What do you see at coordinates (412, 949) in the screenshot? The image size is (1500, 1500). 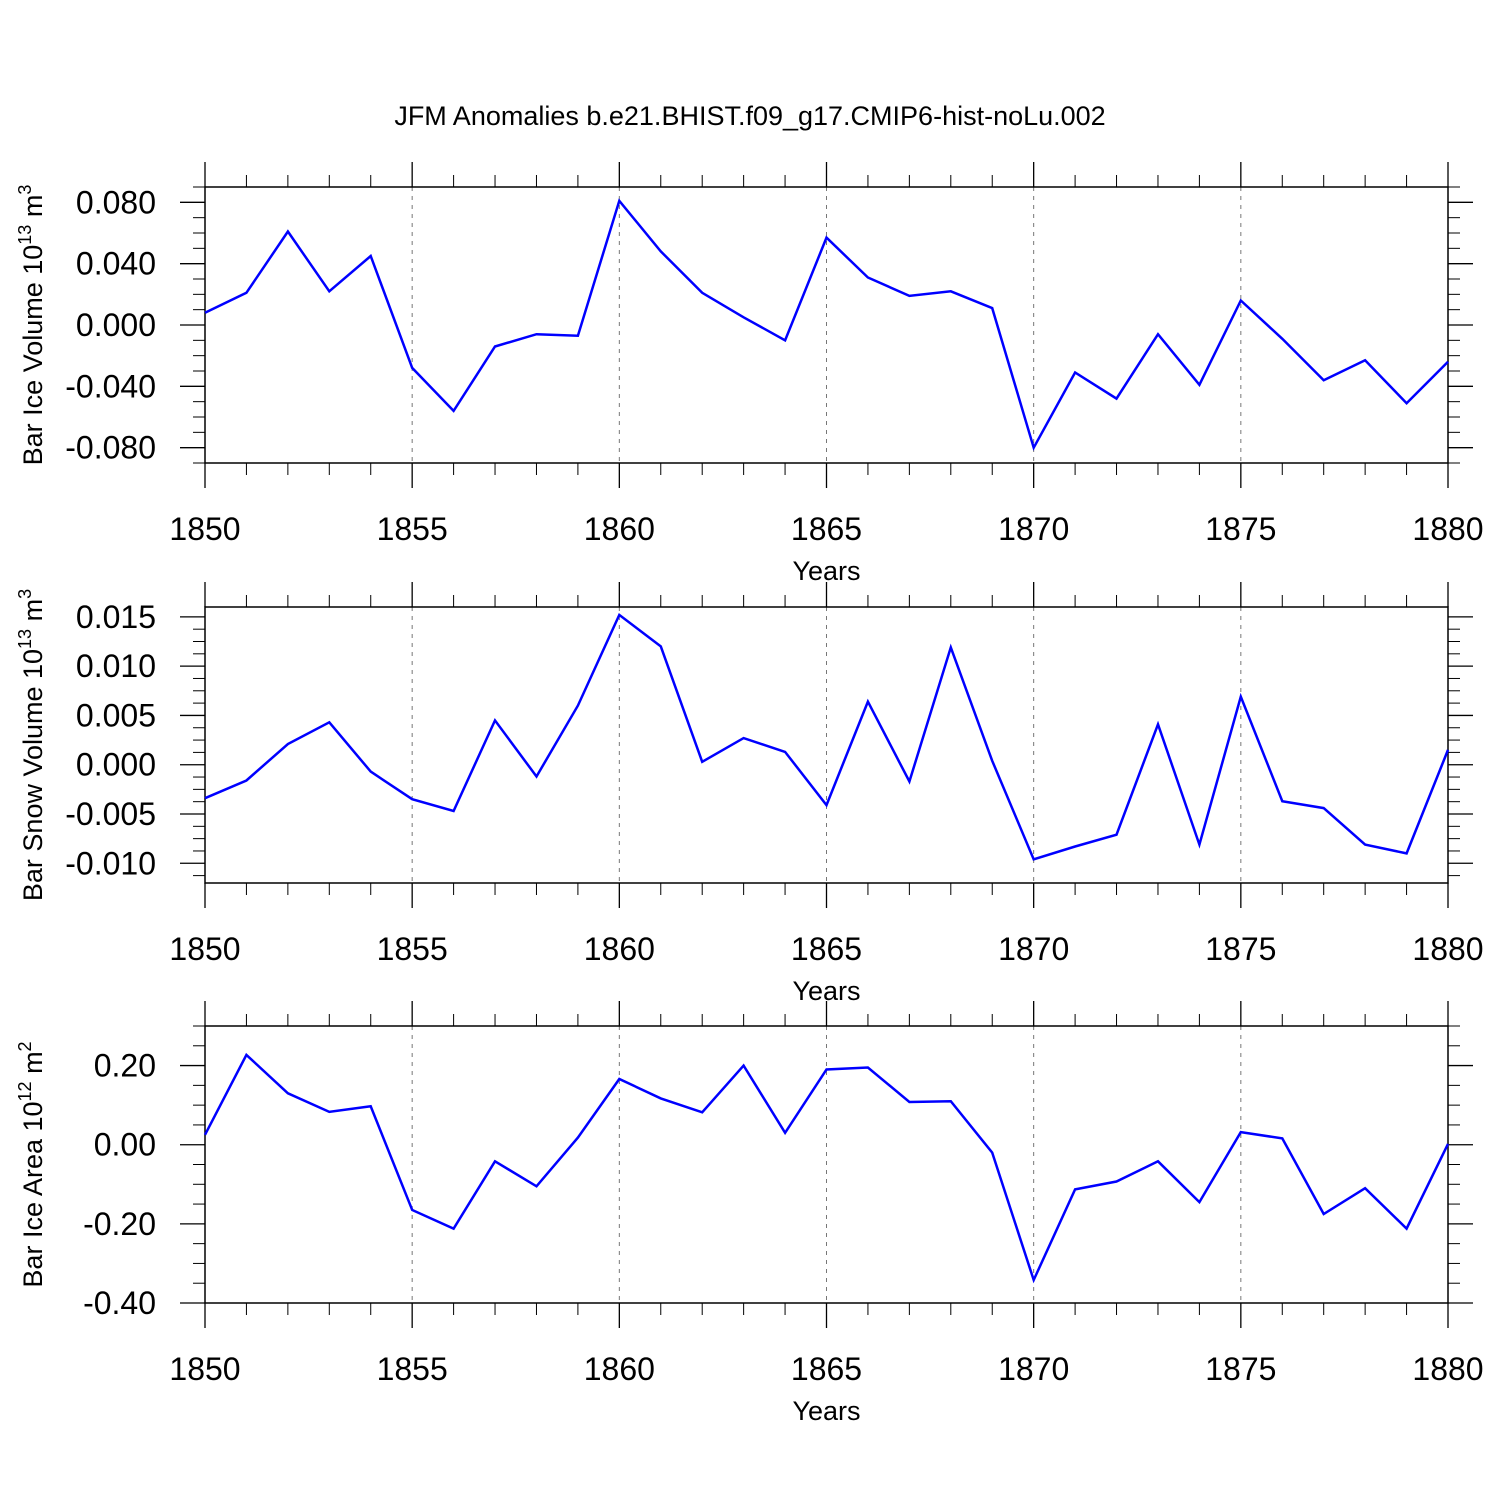 I see `panel2-xtick-label: 1855` at bounding box center [412, 949].